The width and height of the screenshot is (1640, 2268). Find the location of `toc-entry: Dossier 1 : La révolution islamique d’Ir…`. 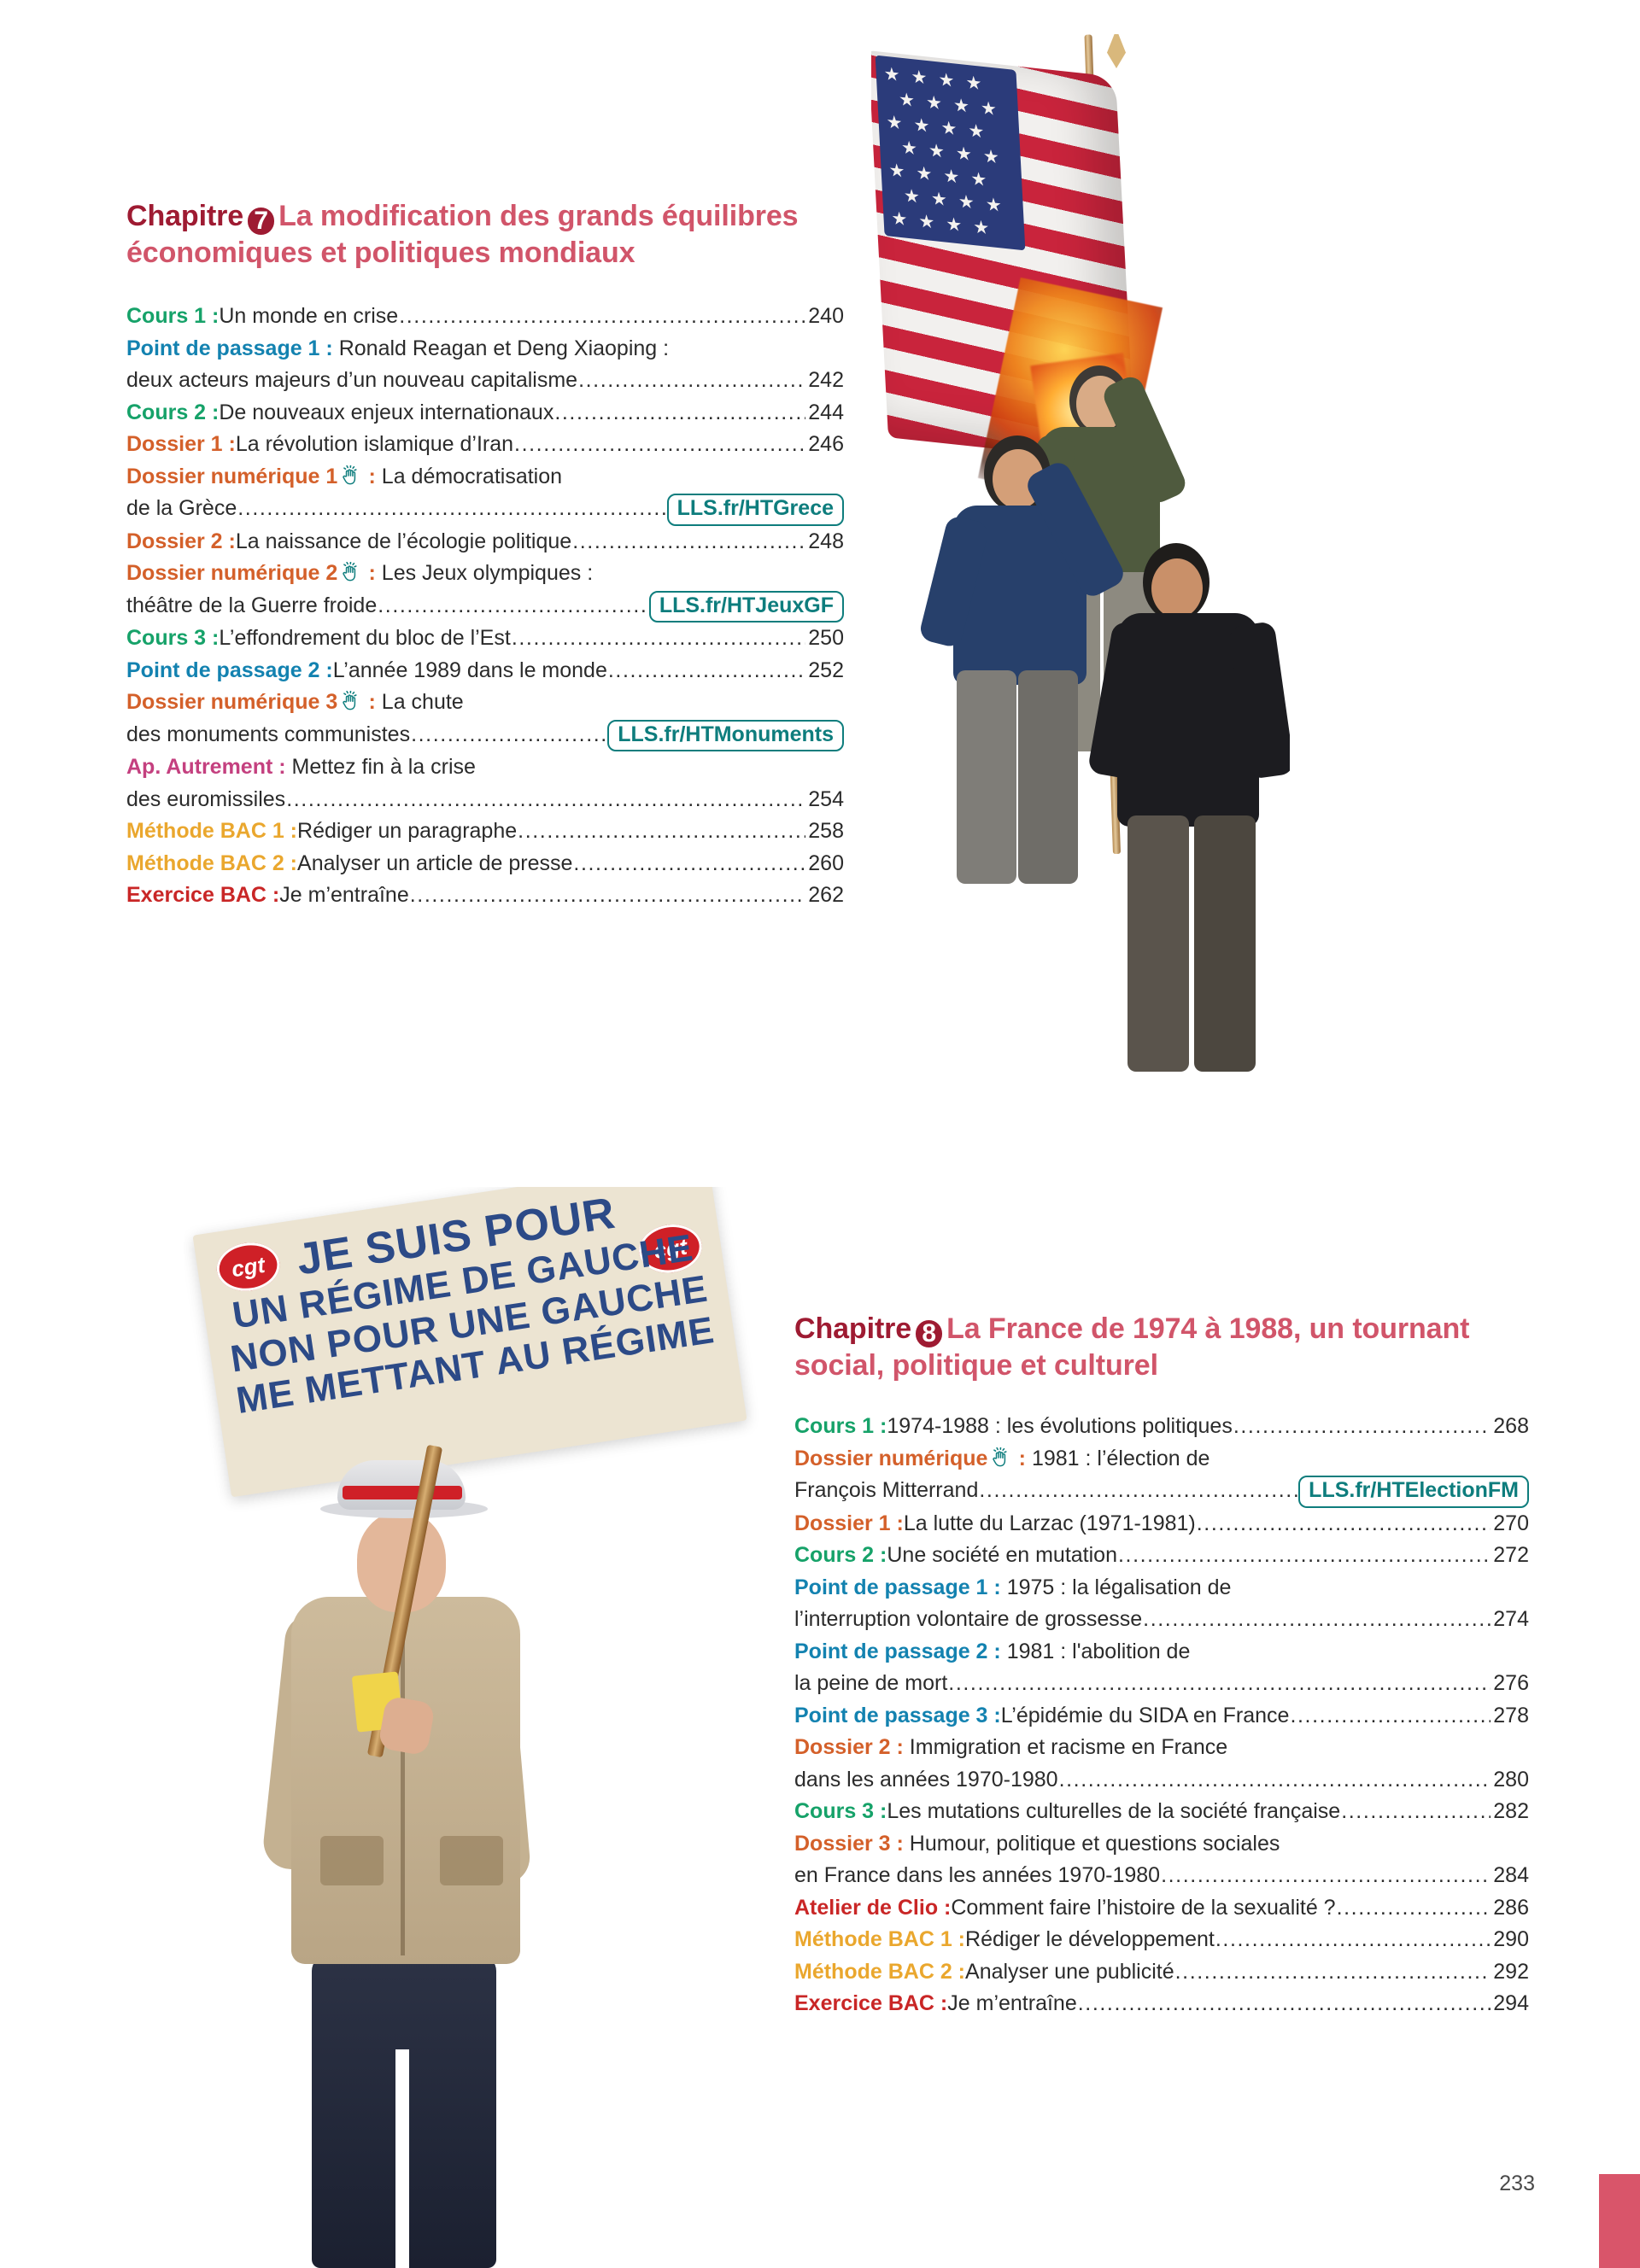

toc-entry: Dossier 1 : La révolution islamique d’Ir… is located at coordinates (485, 445).